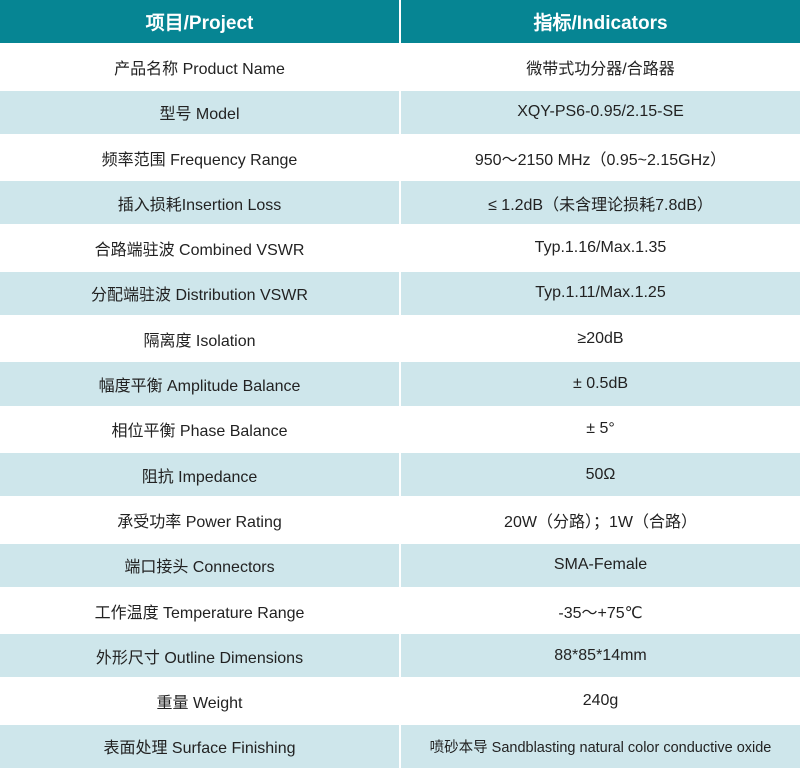  I want to click on row-label: 型号 Model, so click(199, 112).